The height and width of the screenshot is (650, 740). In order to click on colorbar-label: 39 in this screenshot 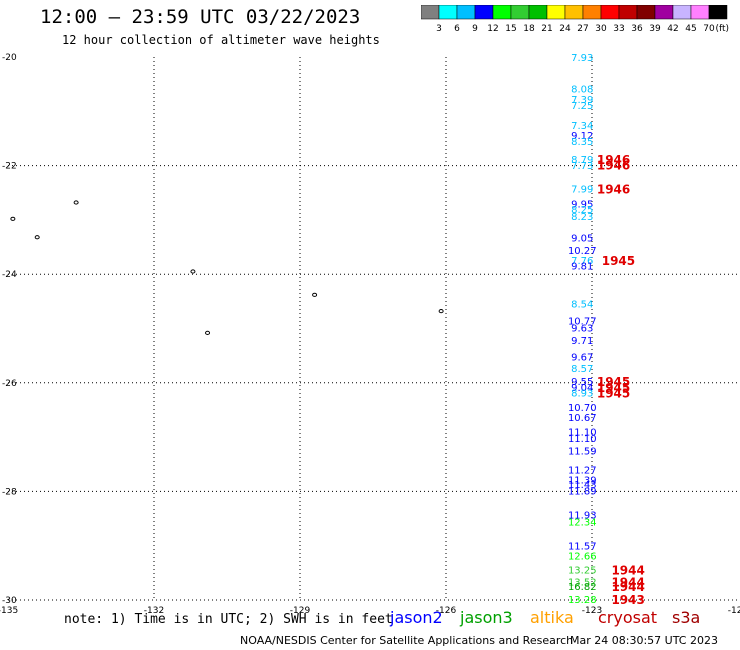, I will do `click(655, 29)`.